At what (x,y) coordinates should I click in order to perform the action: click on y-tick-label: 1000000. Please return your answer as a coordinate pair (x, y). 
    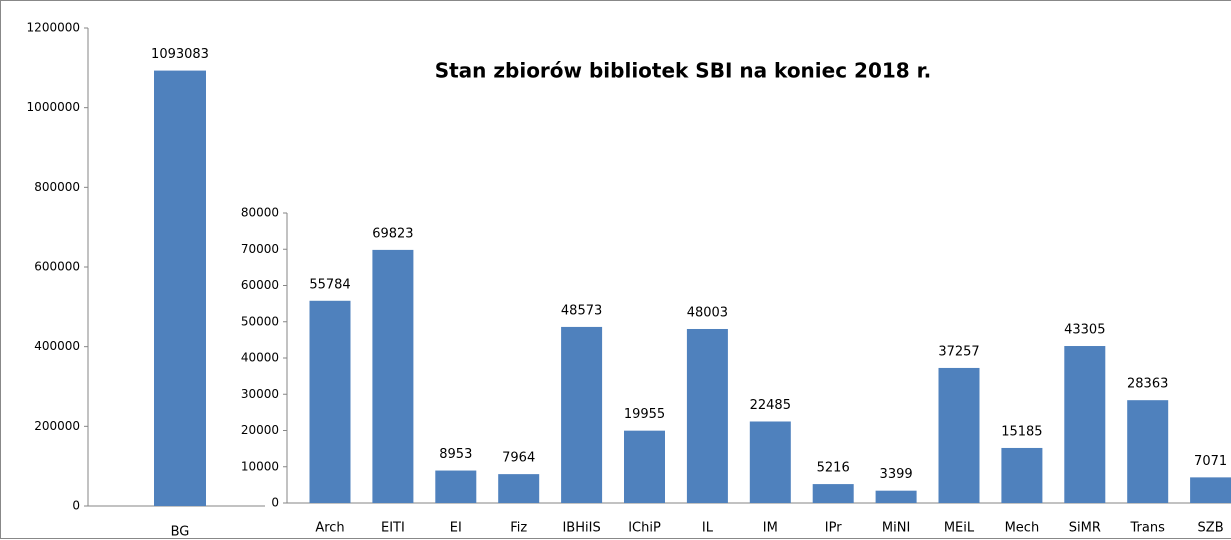
    Looking at the image, I should click on (53, 107).